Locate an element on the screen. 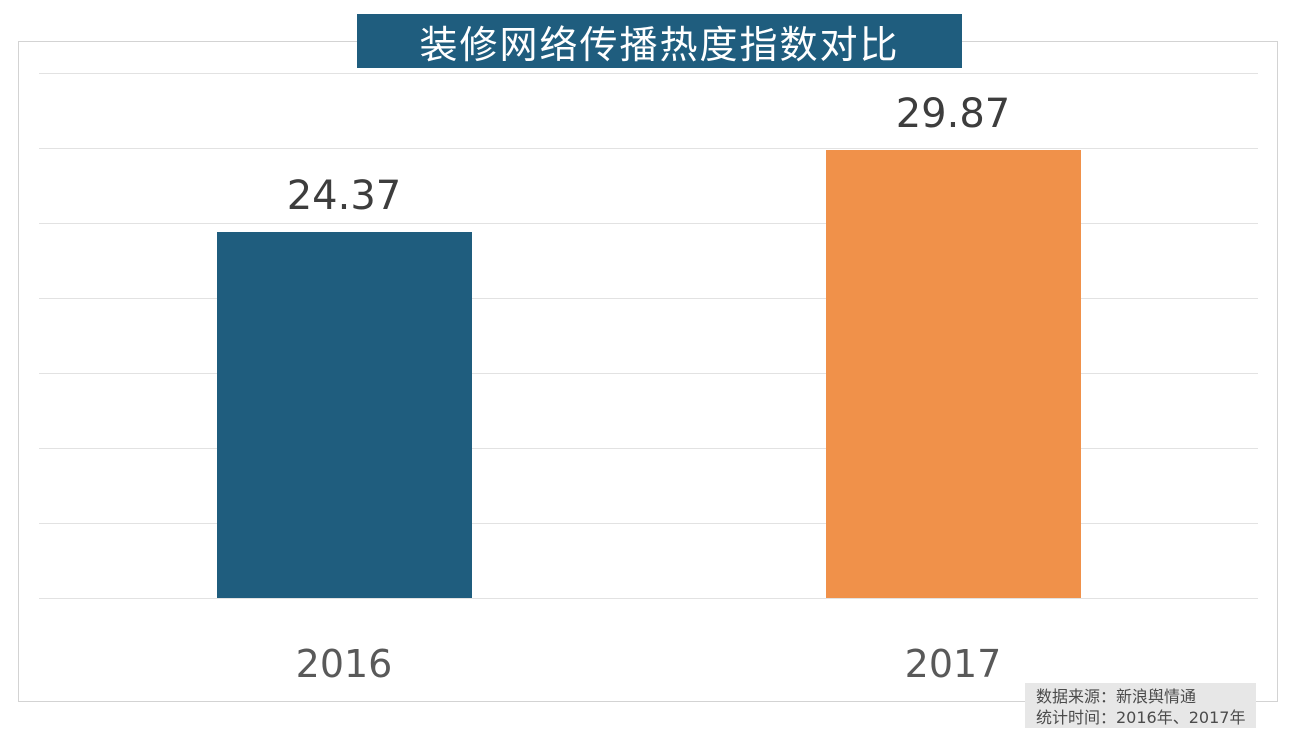 The image size is (1296, 741). category-label-2017: 2017 is located at coordinates (953, 664).